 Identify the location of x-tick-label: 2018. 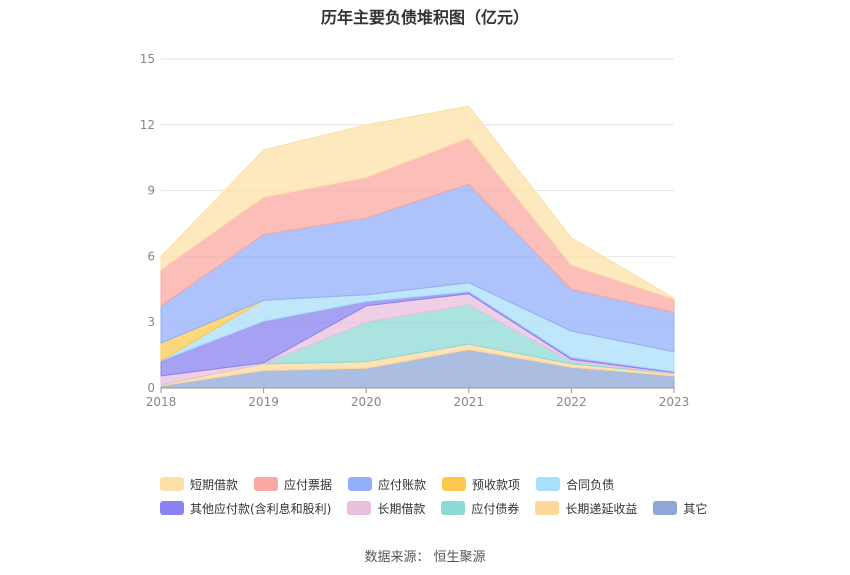
(161, 402).